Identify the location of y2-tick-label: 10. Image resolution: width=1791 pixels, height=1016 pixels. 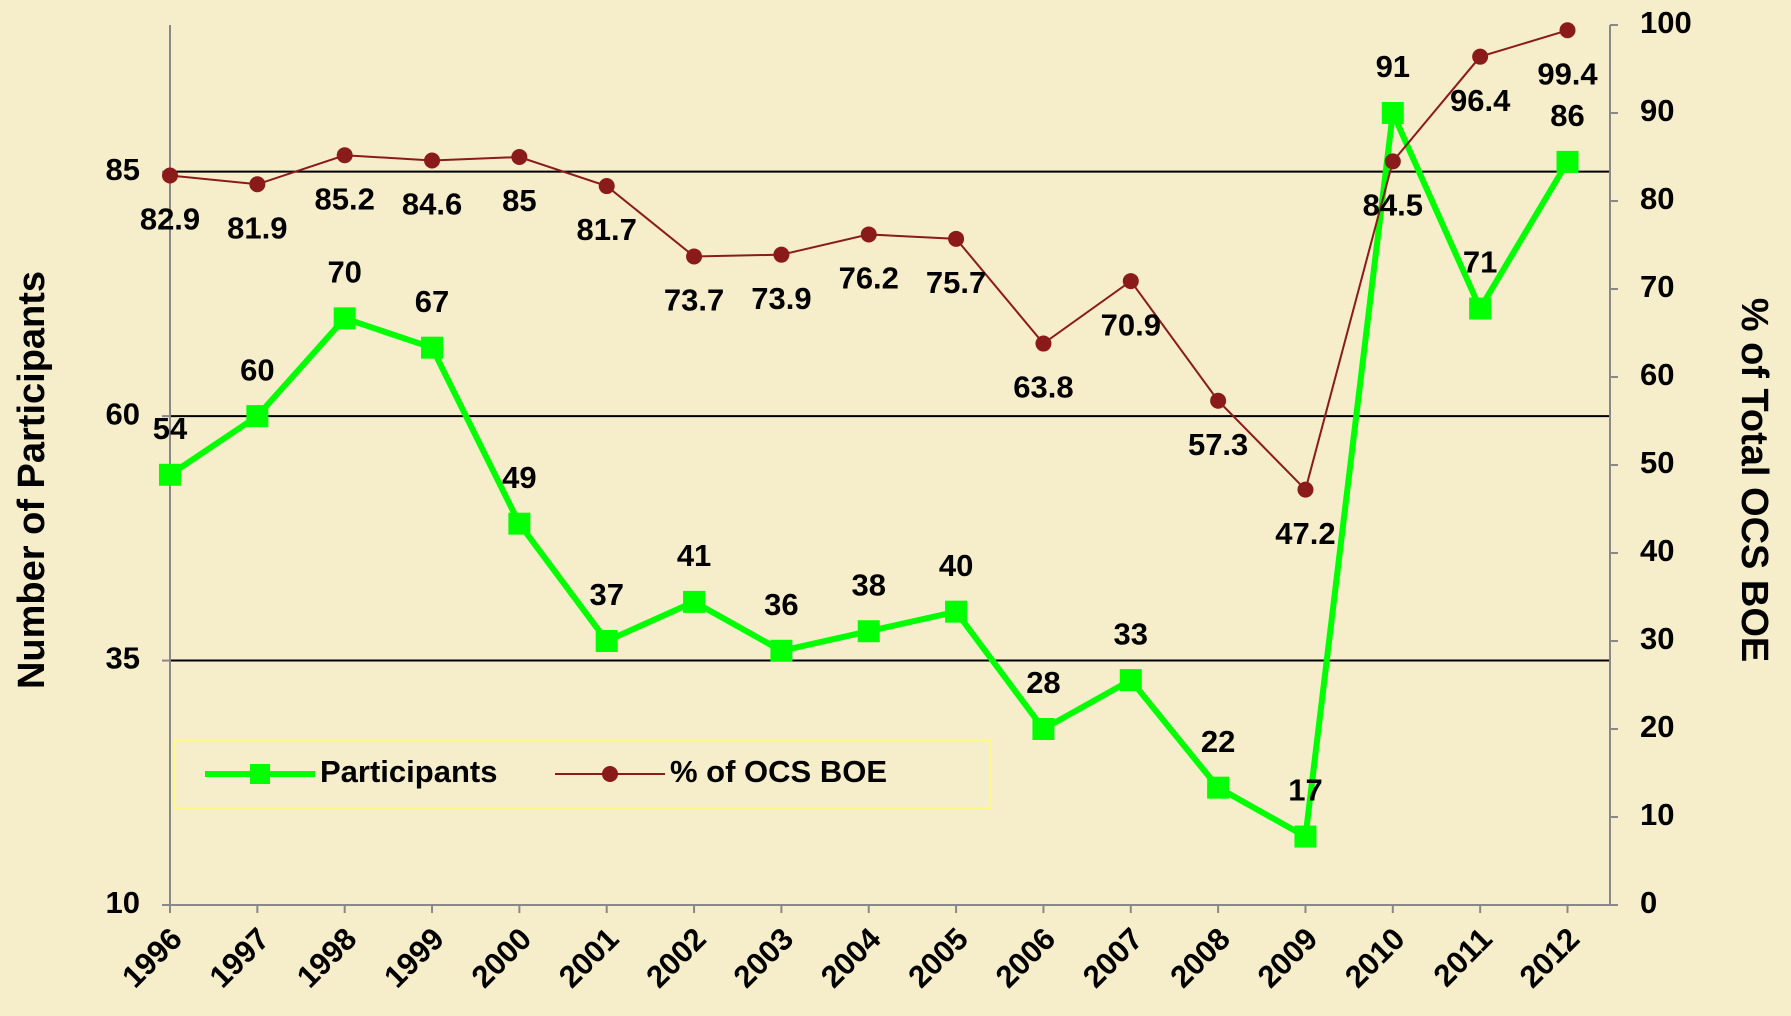
(1657, 814).